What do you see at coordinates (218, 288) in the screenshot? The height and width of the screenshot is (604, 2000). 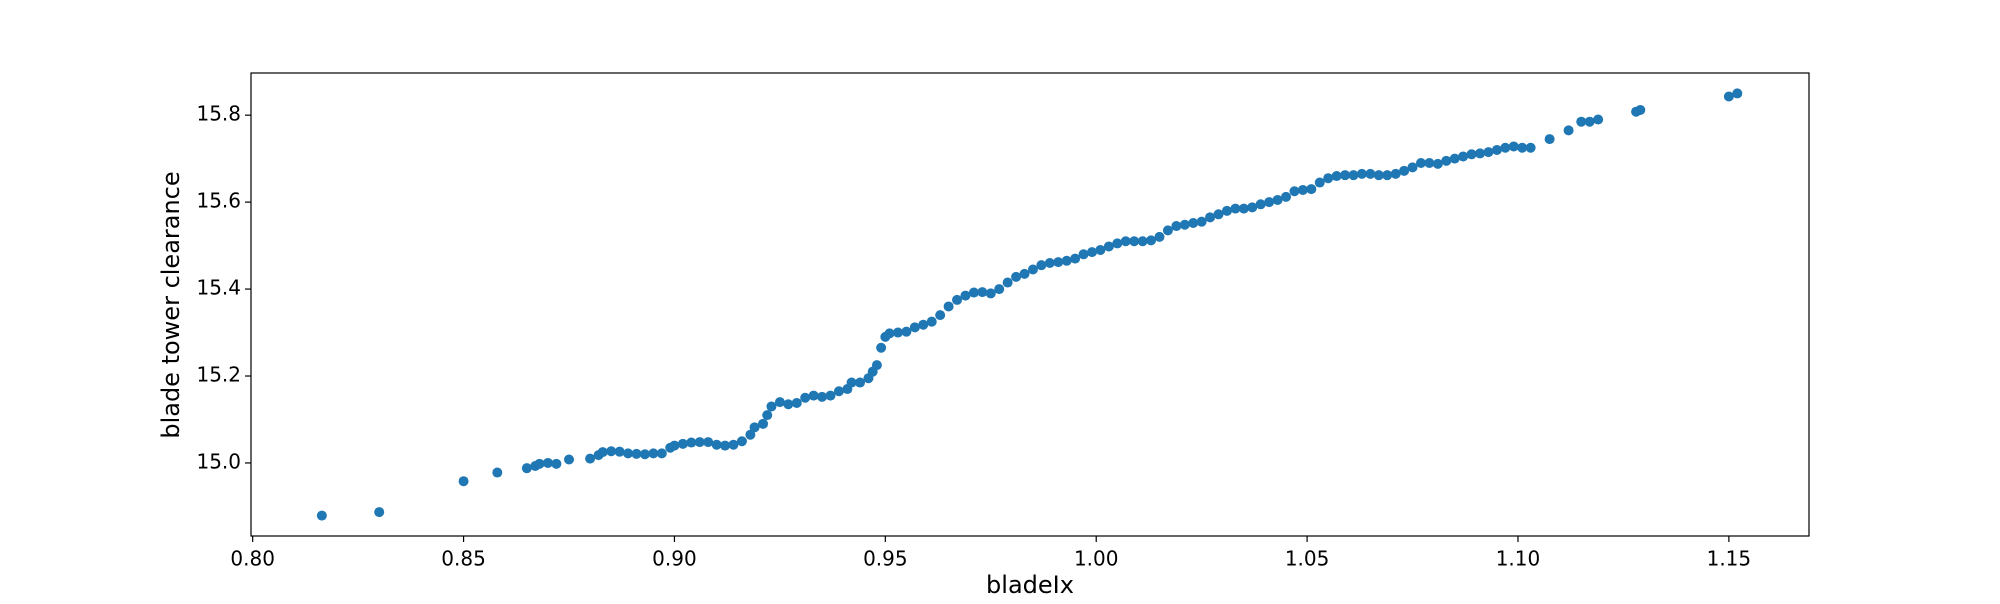 I see `y-tick-label: 15.4` at bounding box center [218, 288].